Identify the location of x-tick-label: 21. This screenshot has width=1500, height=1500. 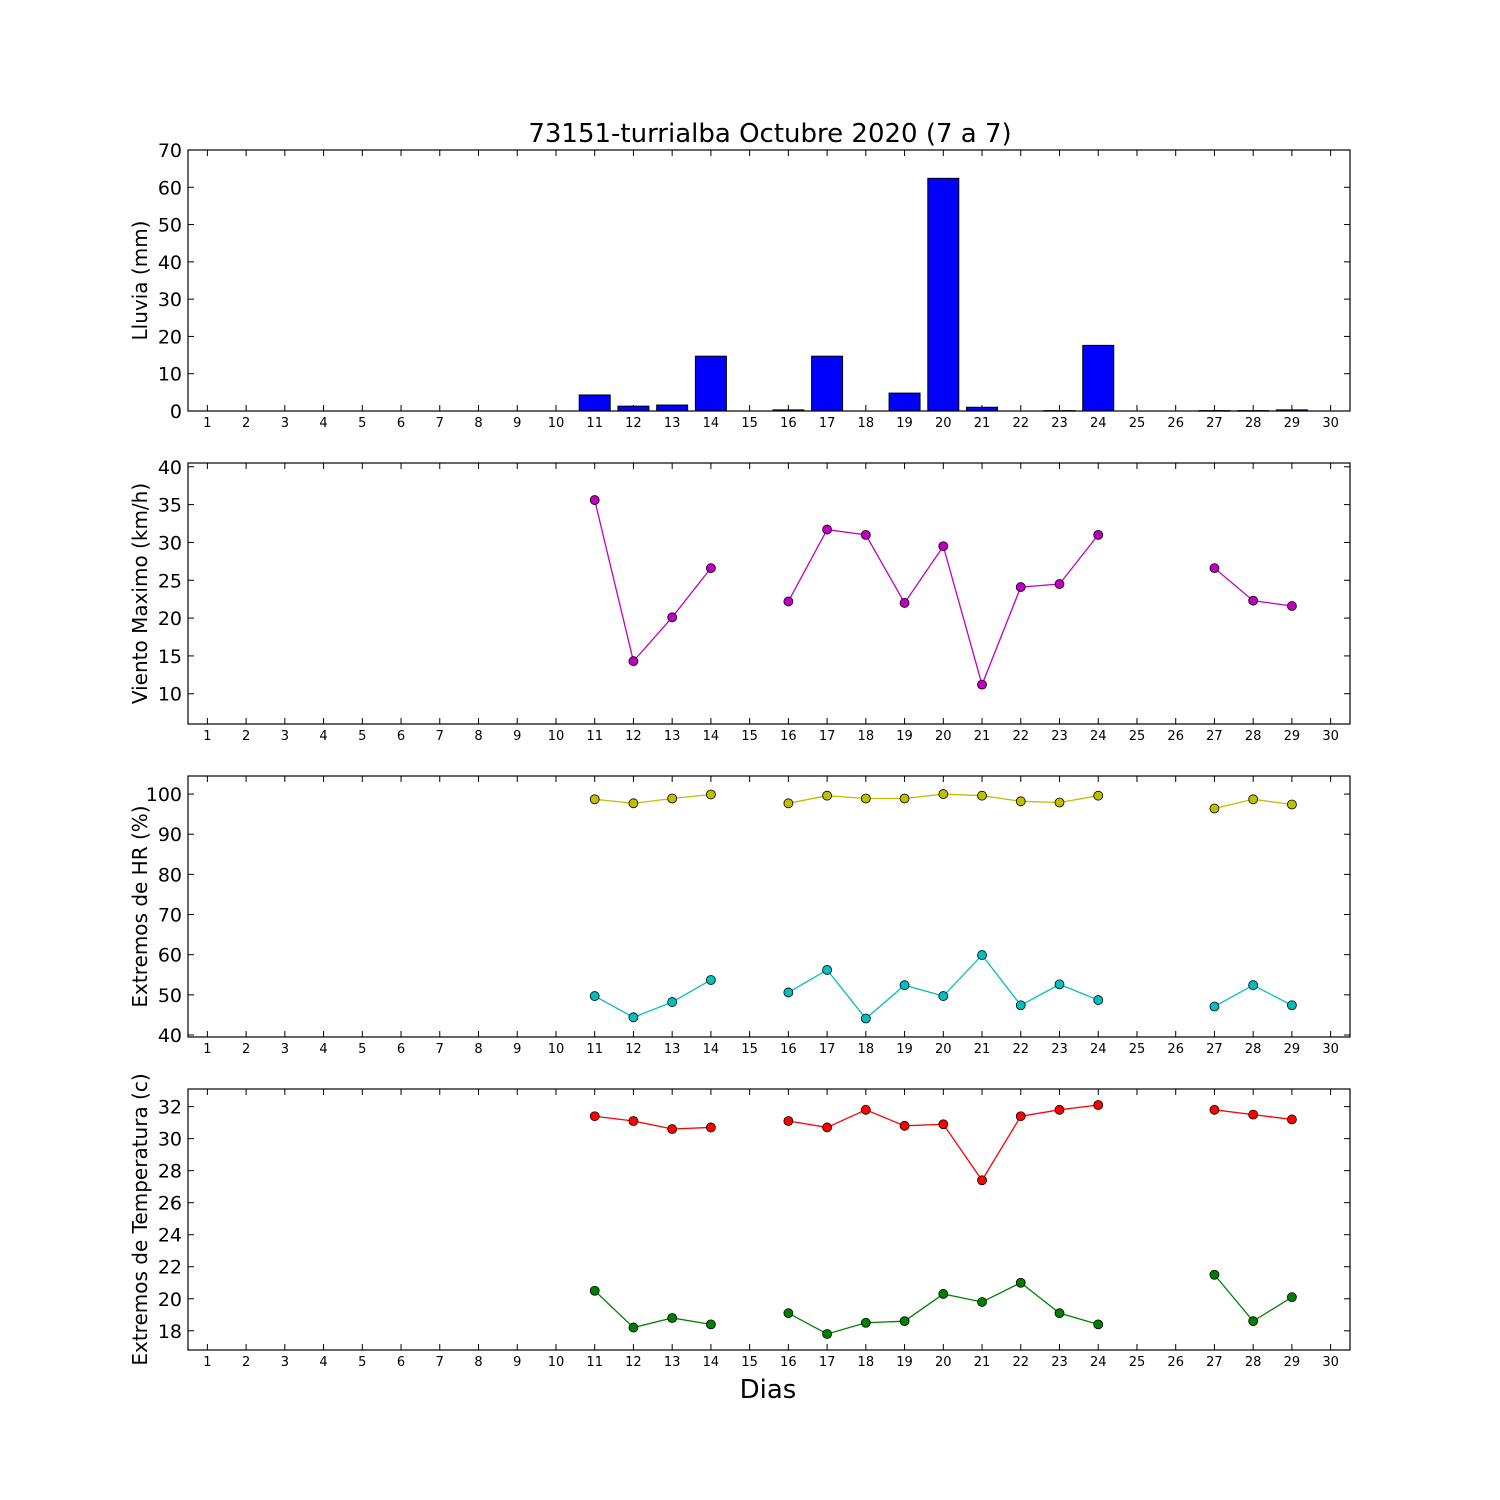
(982, 1362).